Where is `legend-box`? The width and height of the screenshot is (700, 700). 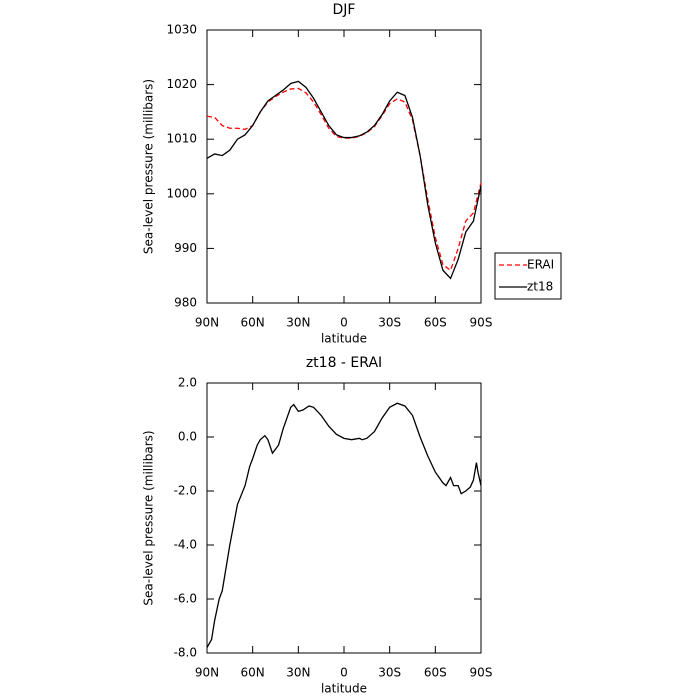
legend-box is located at coordinates (528, 276).